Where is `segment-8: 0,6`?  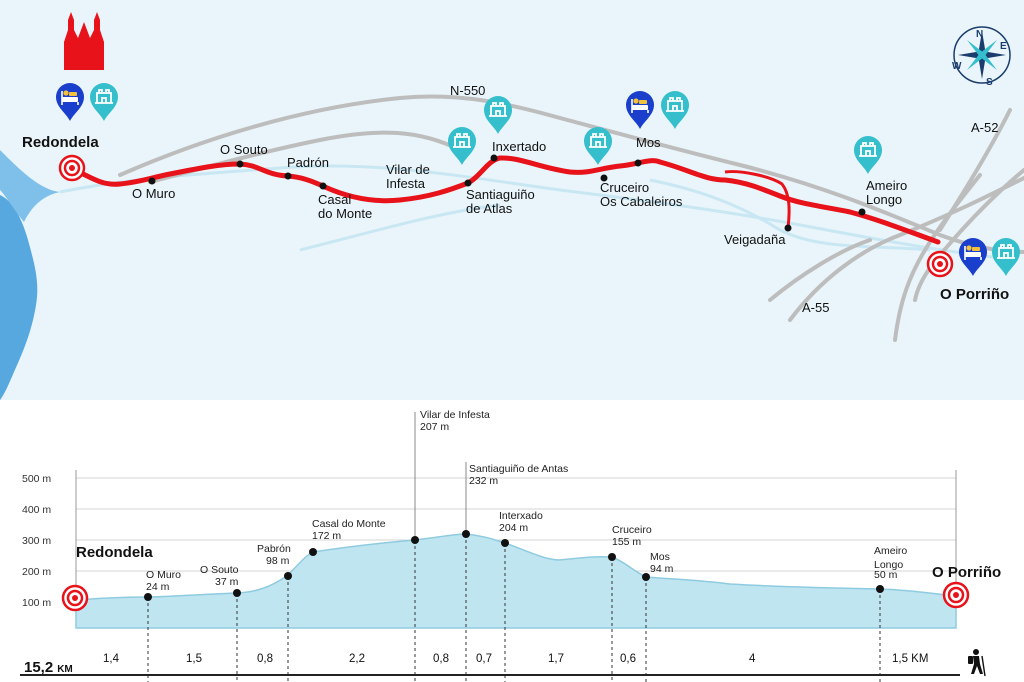 segment-8: 0,6 is located at coordinates (628, 659).